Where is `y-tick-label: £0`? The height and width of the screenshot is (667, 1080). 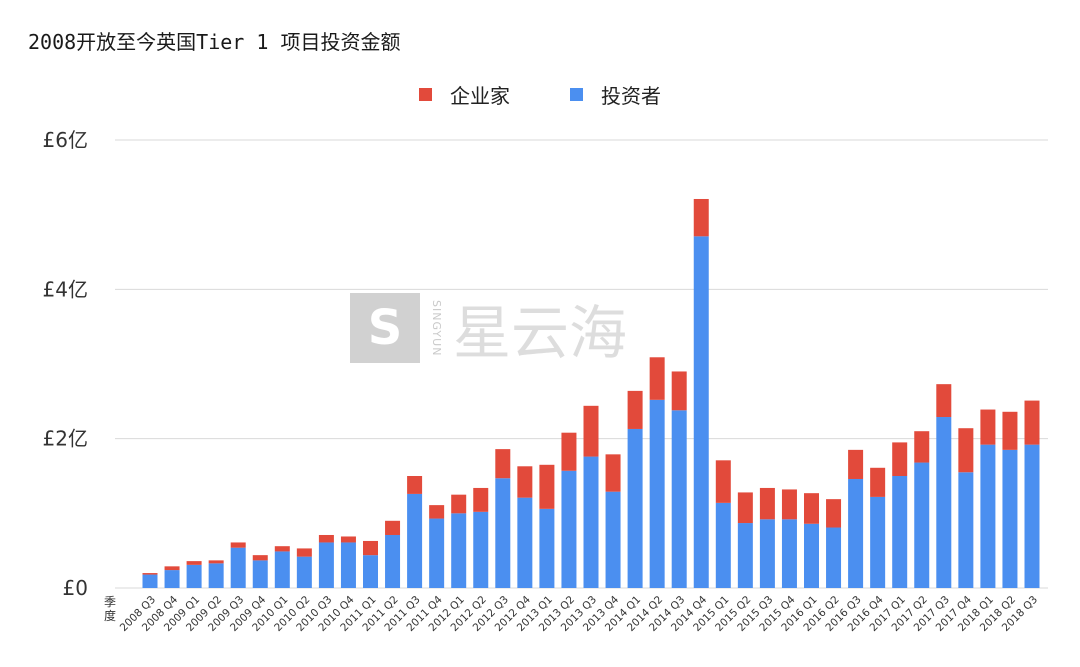
y-tick-label: £0 is located at coordinates (75, 588).